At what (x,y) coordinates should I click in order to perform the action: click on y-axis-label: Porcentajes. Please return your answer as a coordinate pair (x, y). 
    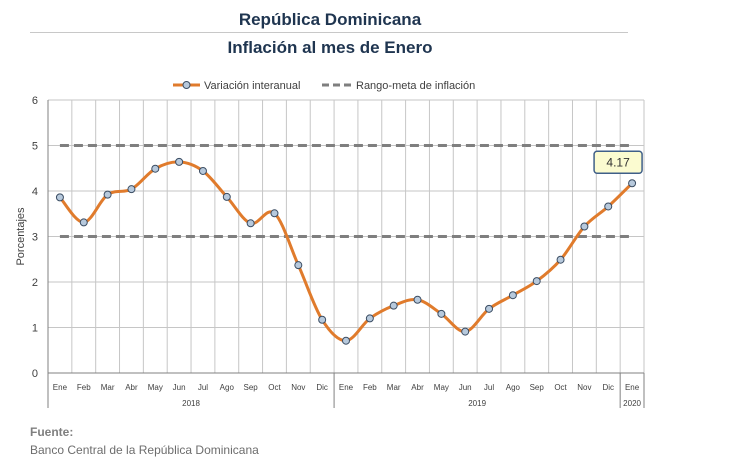
    Looking at the image, I should click on (21, 236).